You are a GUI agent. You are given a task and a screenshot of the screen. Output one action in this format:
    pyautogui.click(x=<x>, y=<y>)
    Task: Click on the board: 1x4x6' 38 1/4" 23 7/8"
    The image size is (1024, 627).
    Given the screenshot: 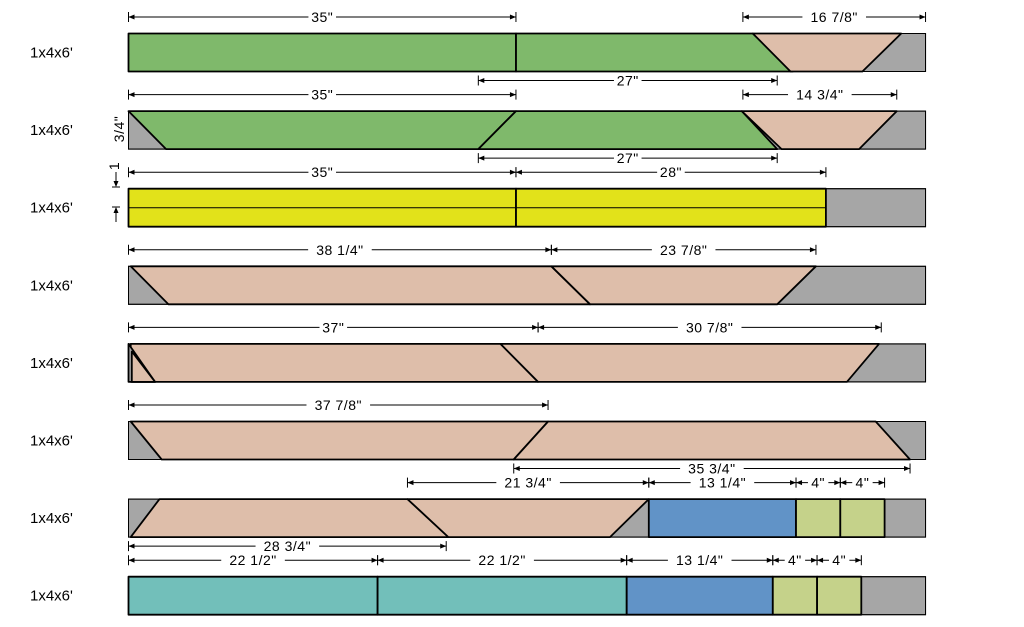 What is the action you would take?
    pyautogui.click(x=478, y=273)
    